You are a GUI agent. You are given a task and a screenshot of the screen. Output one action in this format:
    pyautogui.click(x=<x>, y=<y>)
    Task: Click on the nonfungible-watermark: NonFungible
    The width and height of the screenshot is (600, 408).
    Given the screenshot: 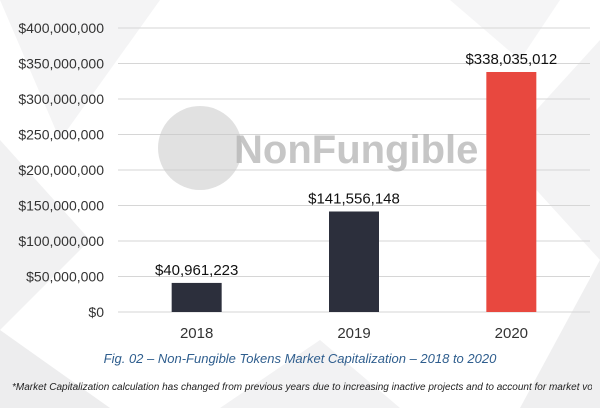 What is the action you would take?
    pyautogui.click(x=318, y=148)
    